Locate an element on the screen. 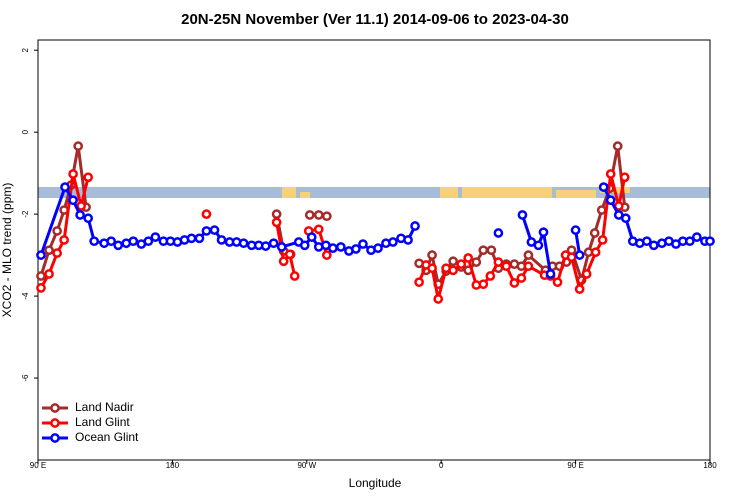 This screenshot has width=750, height=500. y-tick-label: 0 is located at coordinates (25, 131).